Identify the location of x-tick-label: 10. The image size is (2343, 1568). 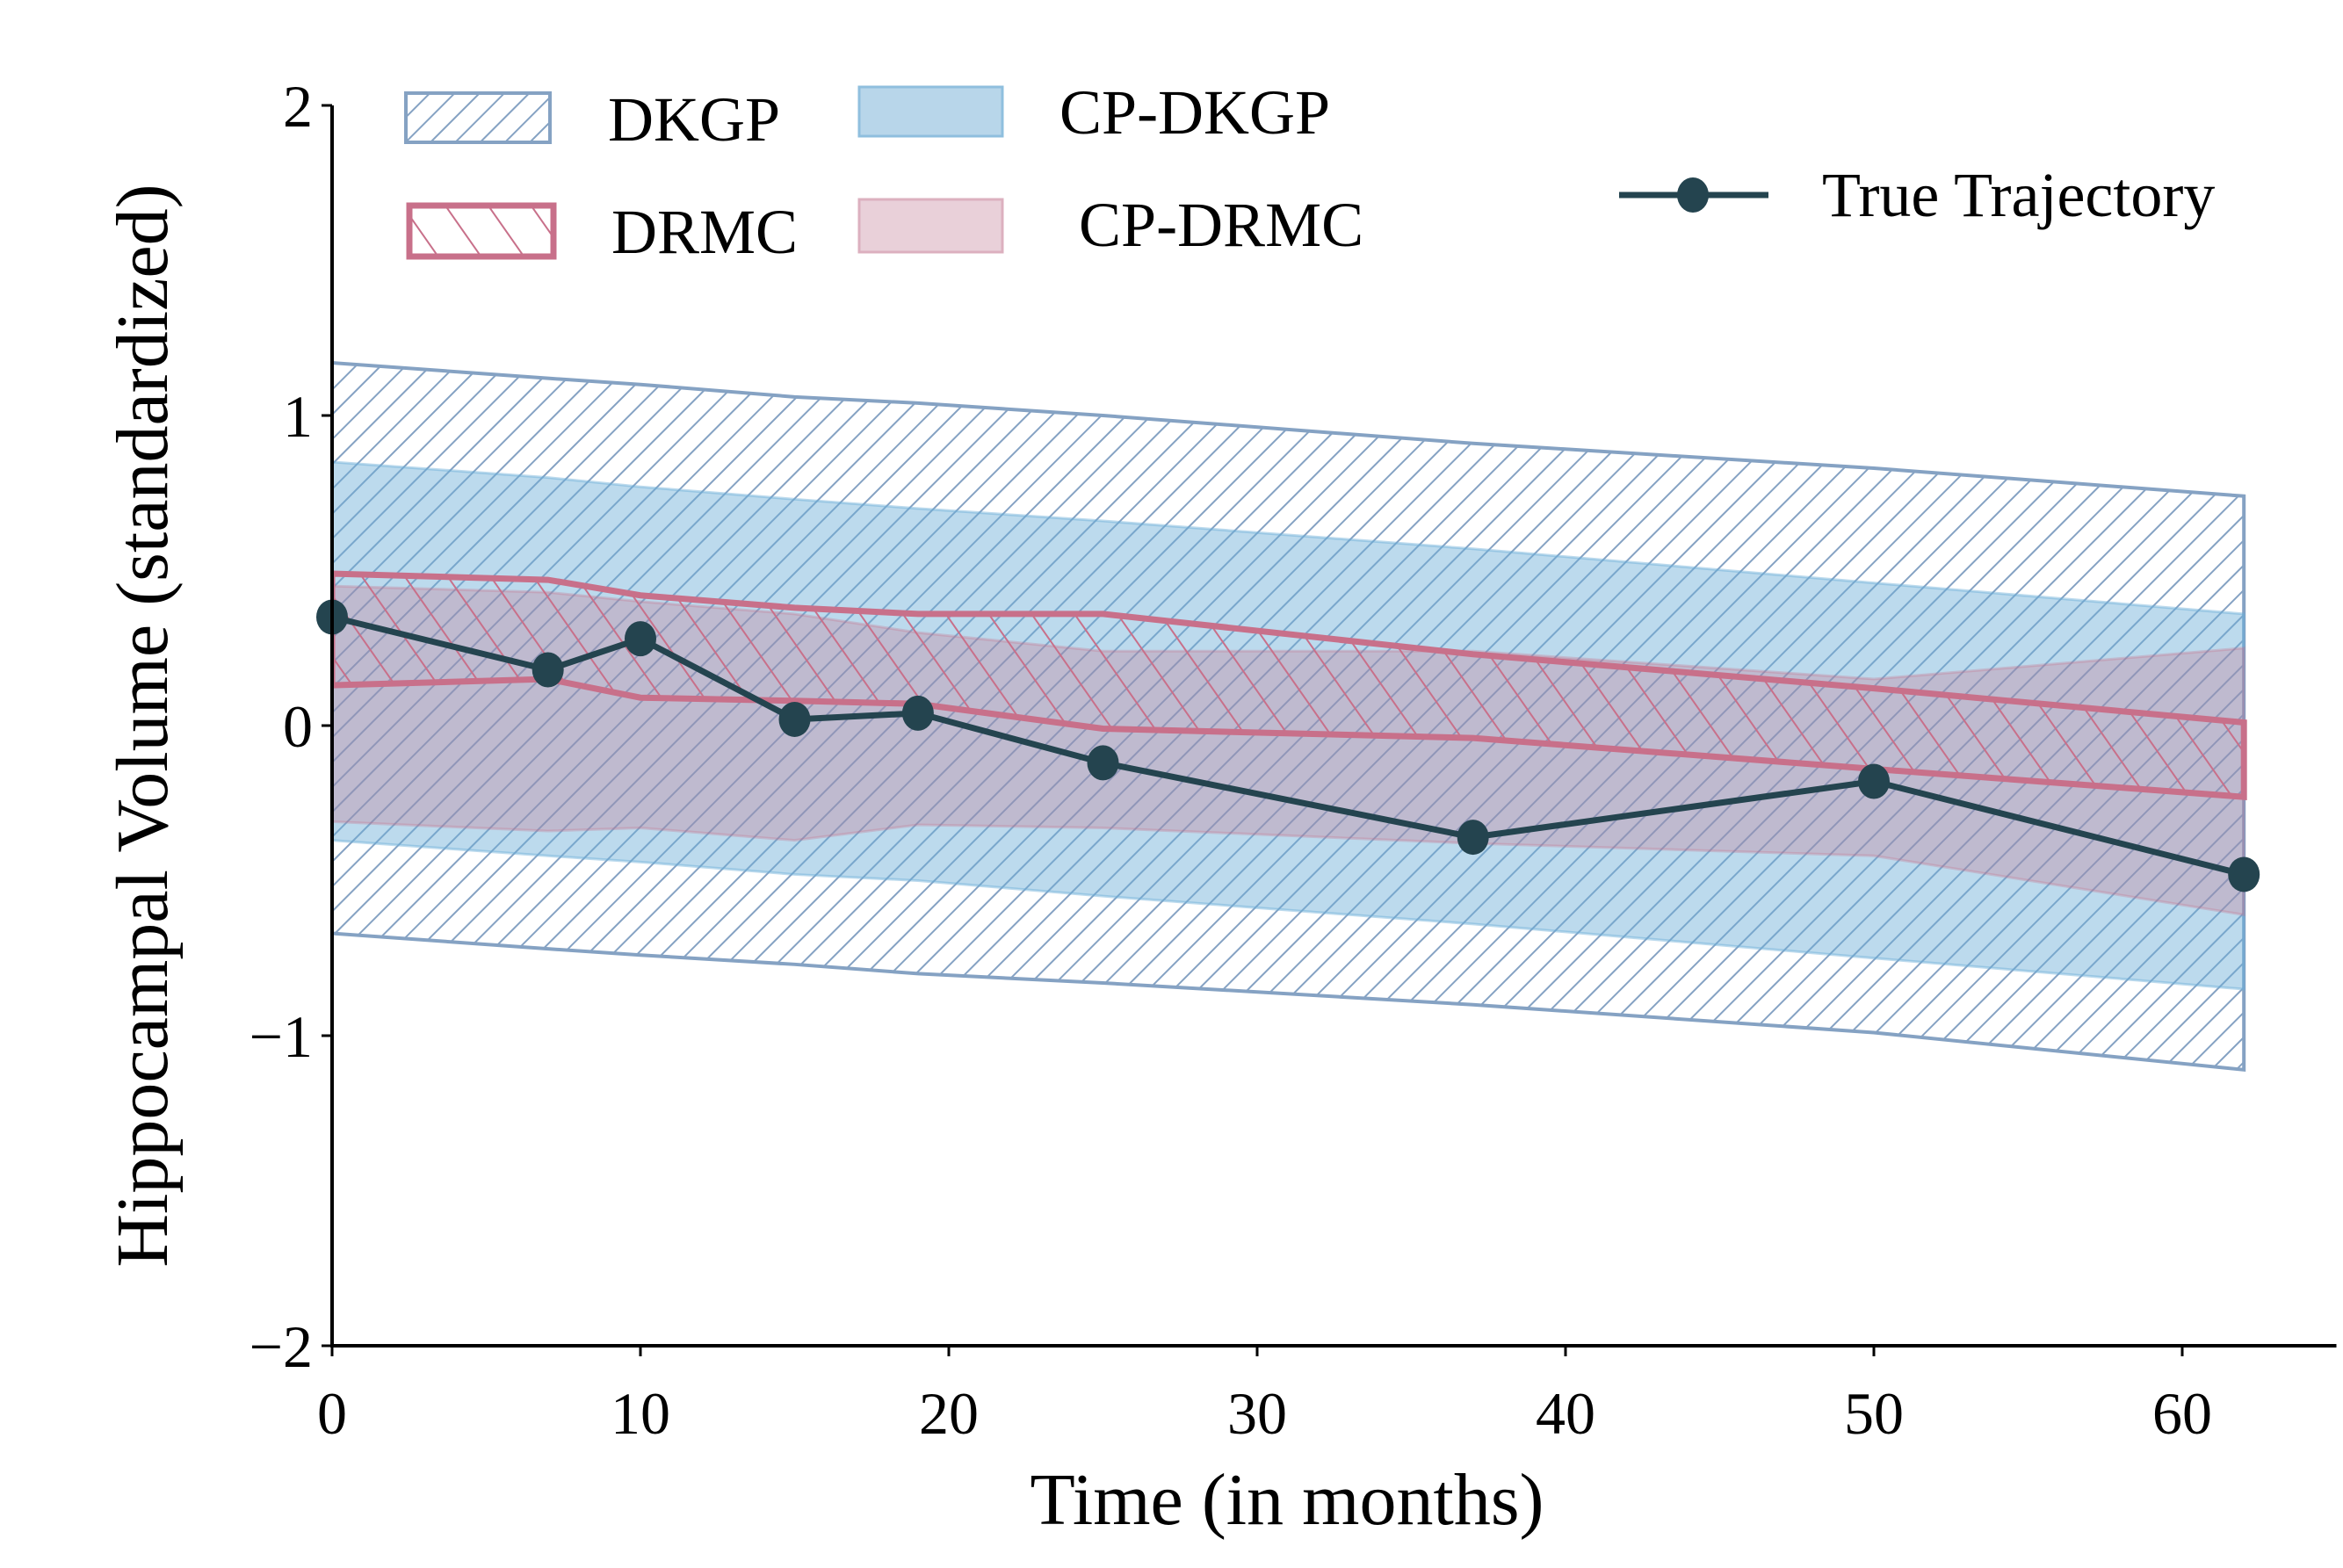
(640, 1413).